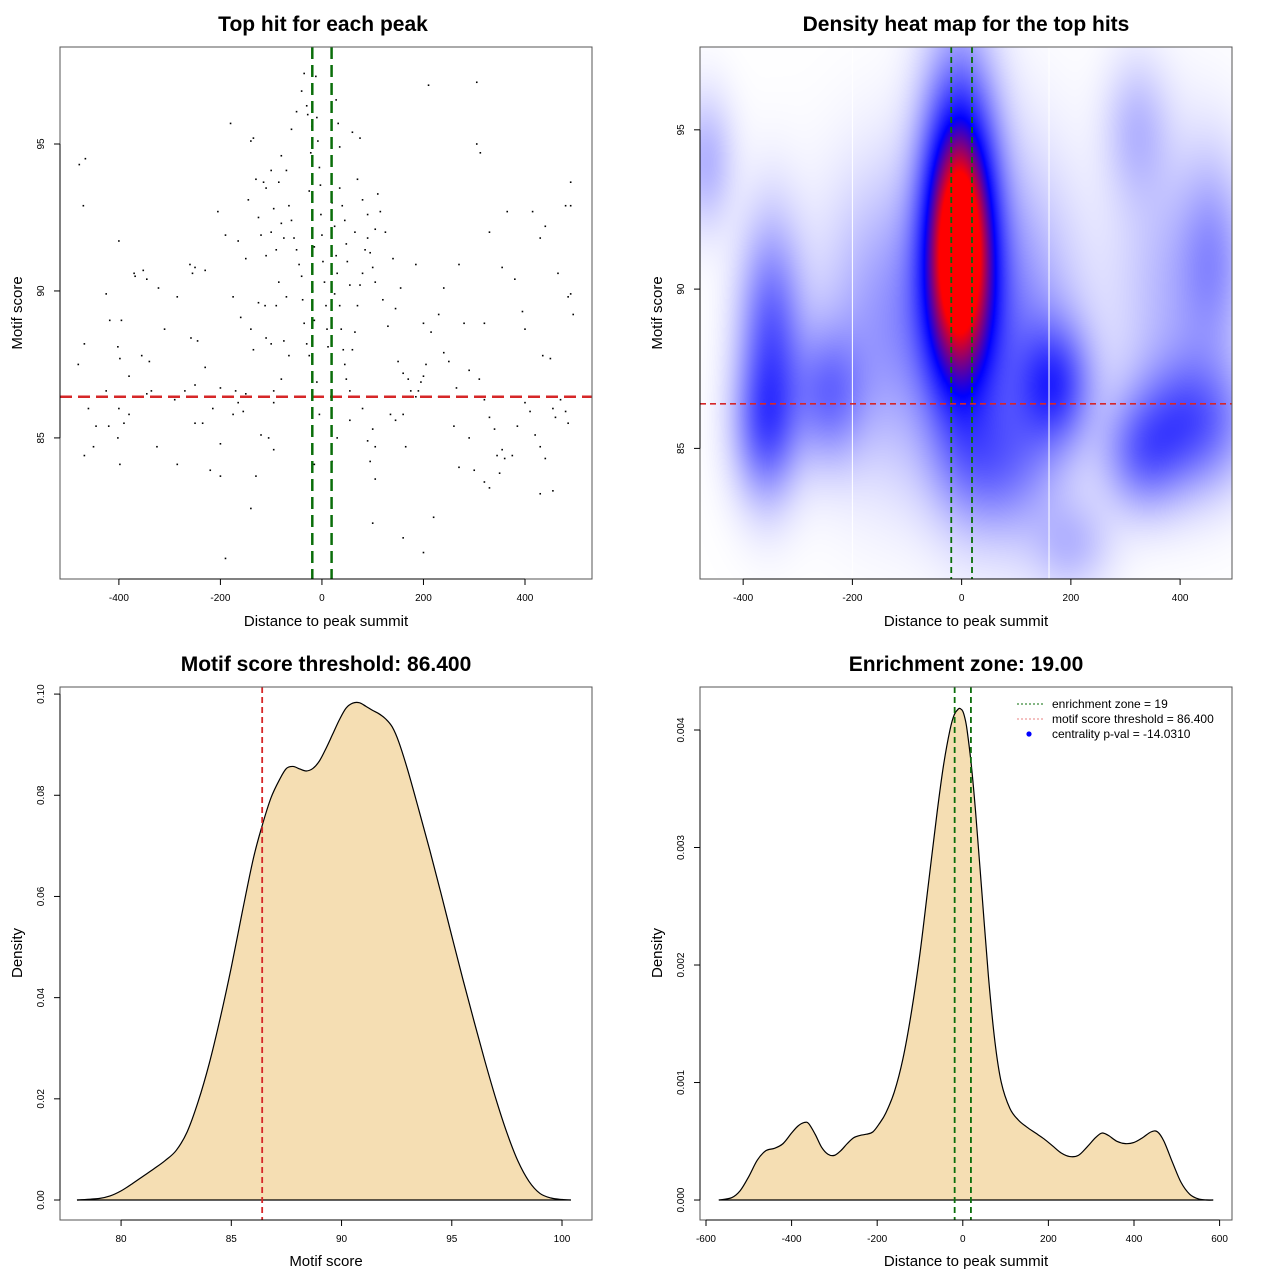 This screenshot has width=1280, height=1280. What do you see at coordinates (1048, 1239) in the screenshot?
I see `x-tick-label: 200` at bounding box center [1048, 1239].